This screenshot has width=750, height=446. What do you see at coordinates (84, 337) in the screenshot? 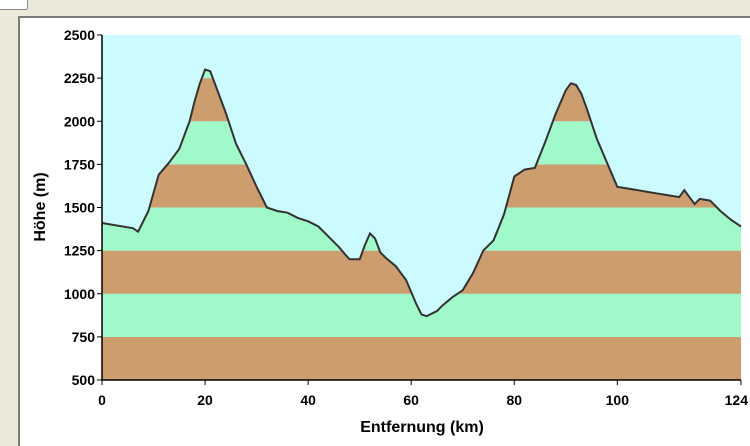
I see `y-tick-label: 750` at bounding box center [84, 337].